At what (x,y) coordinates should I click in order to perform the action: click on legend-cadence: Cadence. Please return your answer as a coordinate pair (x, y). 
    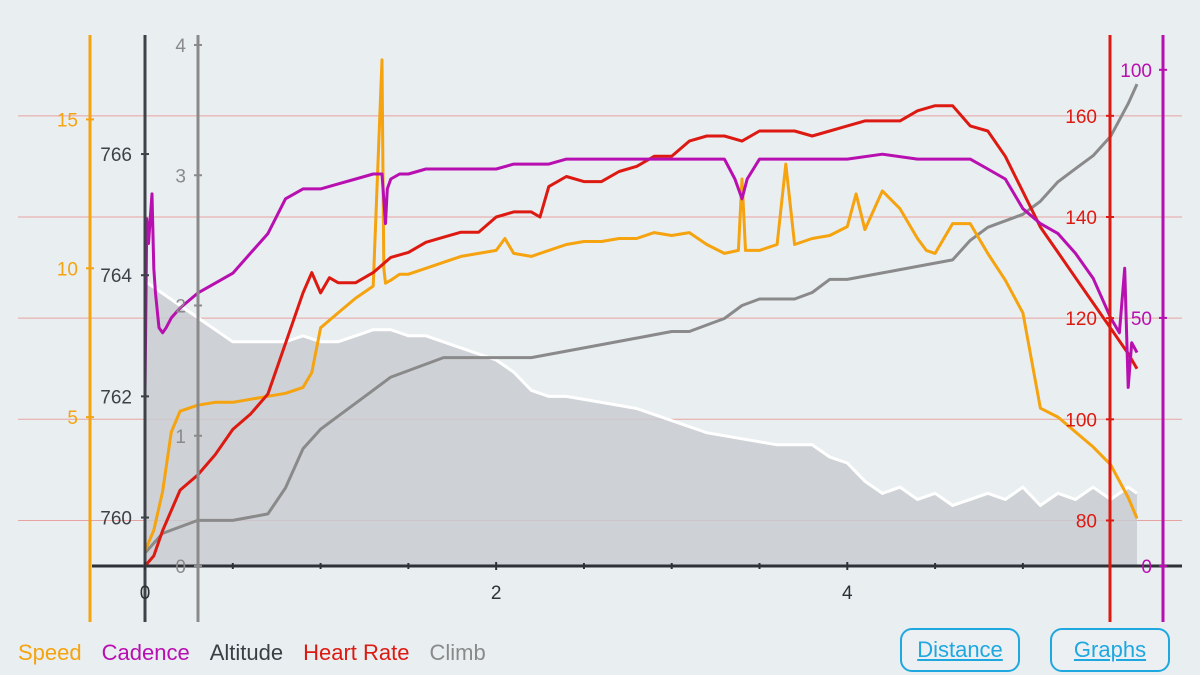
    Looking at the image, I should click on (145, 652).